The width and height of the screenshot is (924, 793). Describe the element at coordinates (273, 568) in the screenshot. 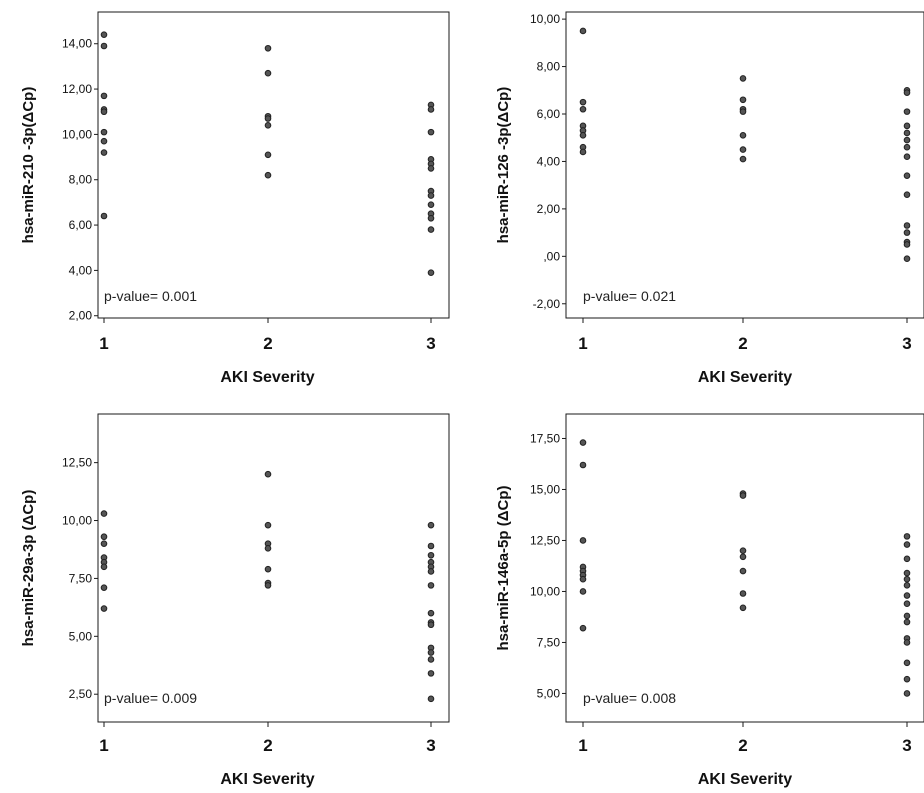

I see `plot-frame` at that location.